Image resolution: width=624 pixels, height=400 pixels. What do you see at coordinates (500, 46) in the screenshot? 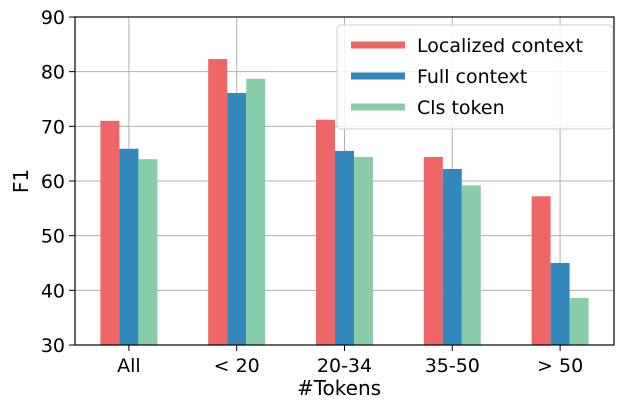
I see `legend-label: Localized context` at bounding box center [500, 46].